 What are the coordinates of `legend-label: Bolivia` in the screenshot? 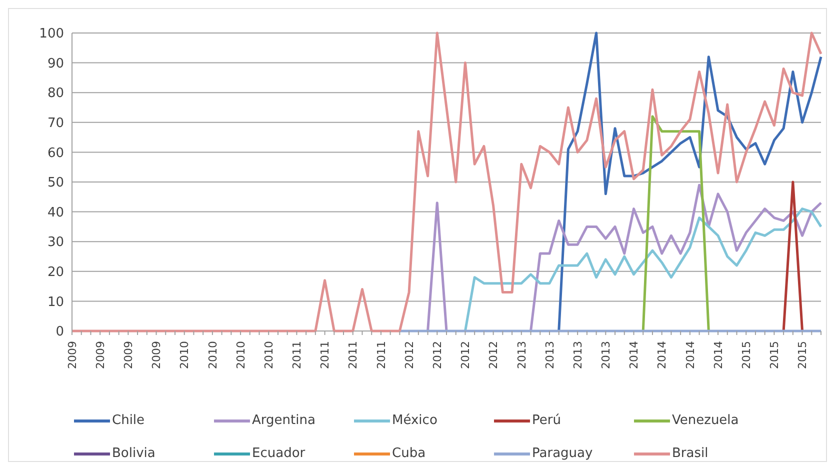 It's located at (134, 453).